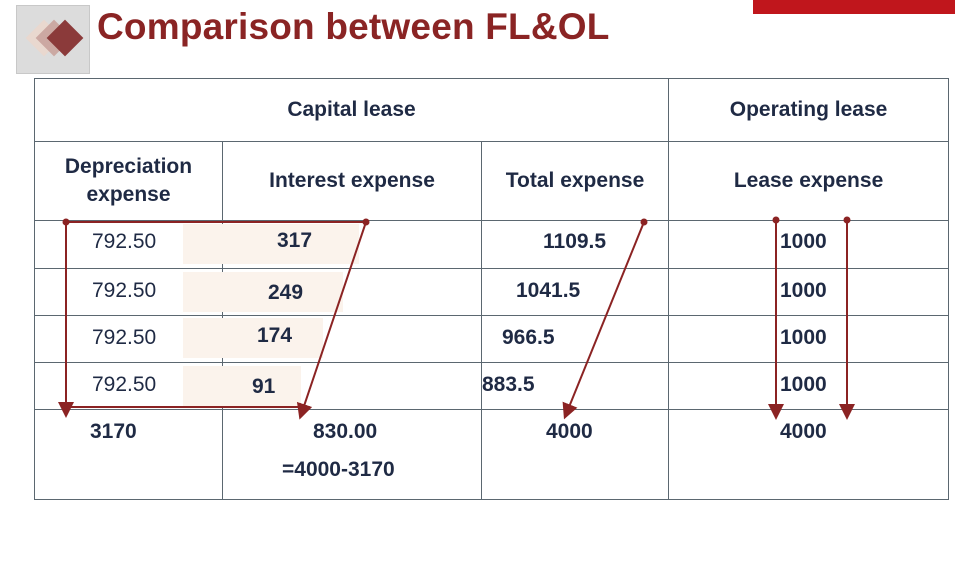 This screenshot has height=562, width=968. What do you see at coordinates (124, 241) in the screenshot?
I see `row-1-depreciation: 792.50` at bounding box center [124, 241].